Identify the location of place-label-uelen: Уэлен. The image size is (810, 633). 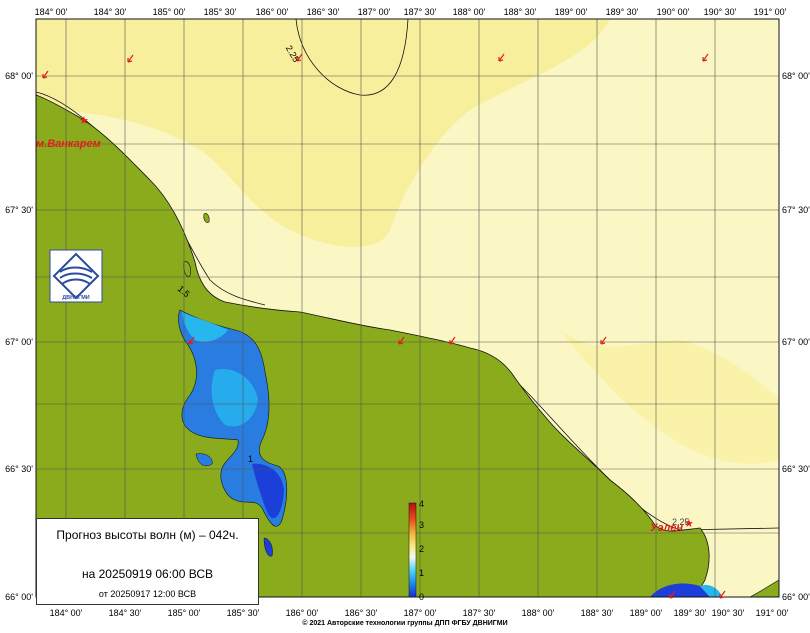
(666, 528).